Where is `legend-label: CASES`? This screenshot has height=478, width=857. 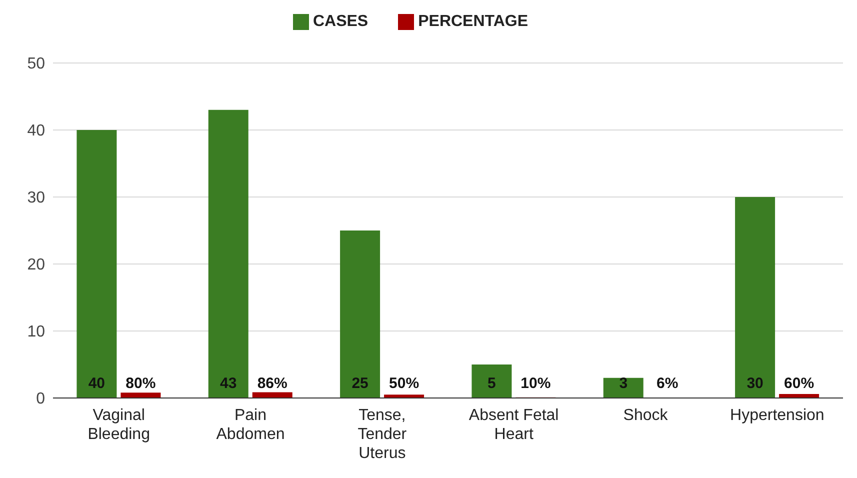
legend-label: CASES is located at coordinates (340, 21).